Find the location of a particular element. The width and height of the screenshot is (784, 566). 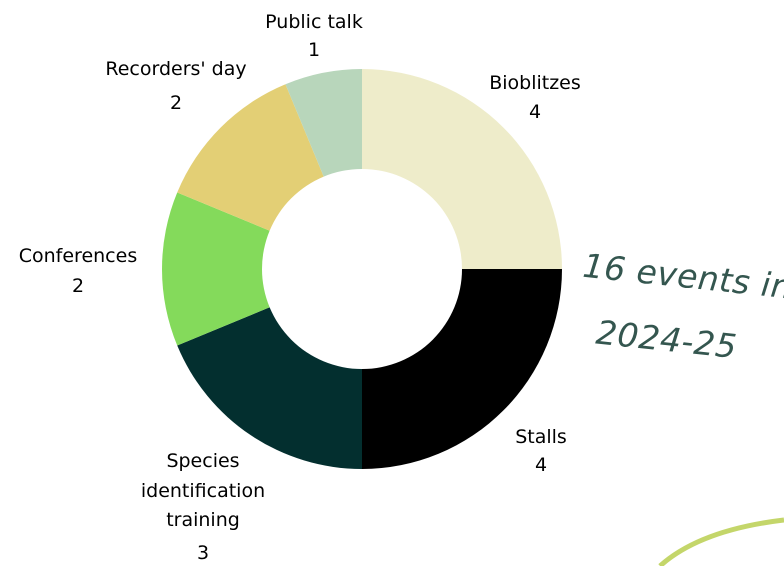

value-conferences: 2 is located at coordinates (78, 286).